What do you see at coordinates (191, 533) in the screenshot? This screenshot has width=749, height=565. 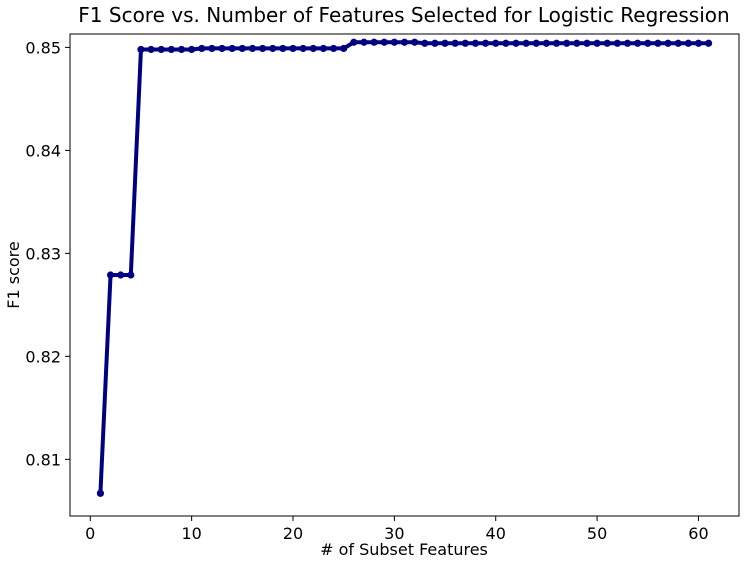 I see `x-tick-label: 10` at bounding box center [191, 533].